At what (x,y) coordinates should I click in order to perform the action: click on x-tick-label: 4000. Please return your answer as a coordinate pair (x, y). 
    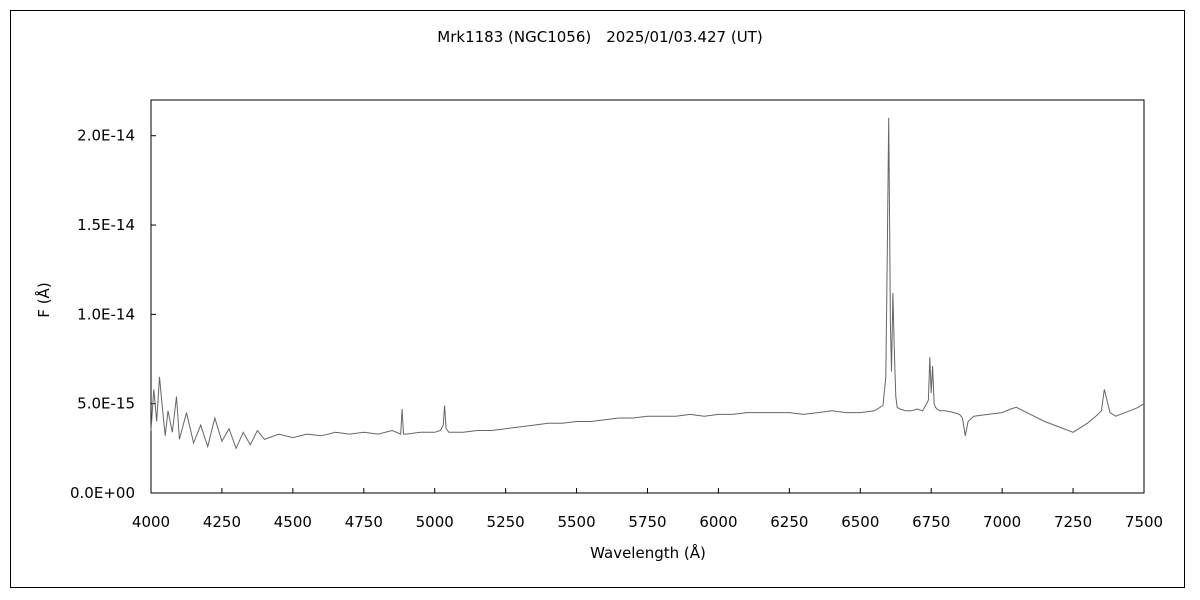
    Looking at the image, I should click on (151, 522).